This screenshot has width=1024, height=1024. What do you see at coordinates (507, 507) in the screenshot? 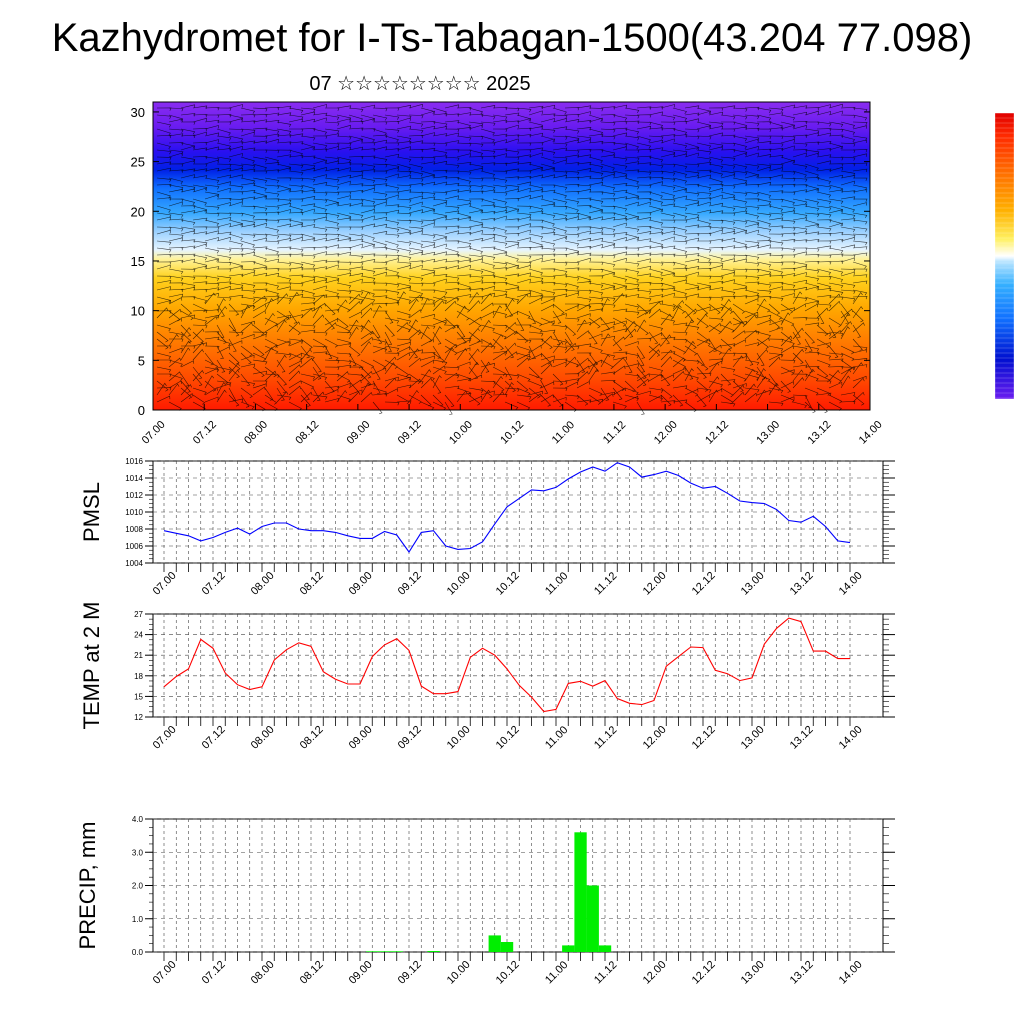
I see `pmsl-line` at bounding box center [507, 507].